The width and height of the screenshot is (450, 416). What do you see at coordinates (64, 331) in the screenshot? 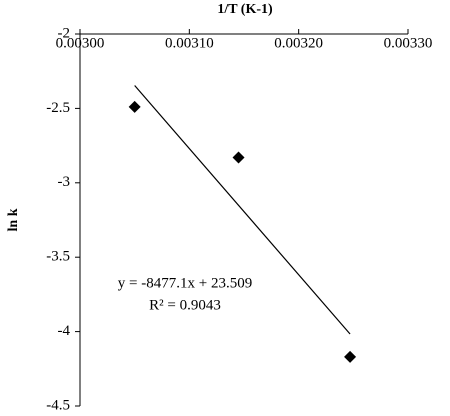
I see `y-tick-label: -4` at bounding box center [64, 331].